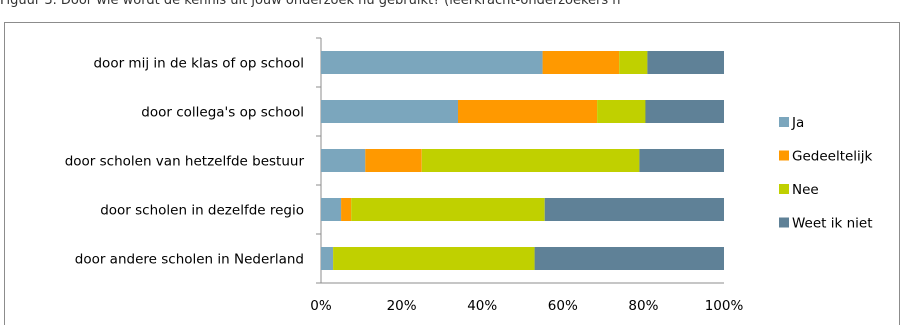 This screenshot has height=325, width=905. Describe the element at coordinates (643, 306) in the screenshot. I see `x-tick-label: 80%` at that location.